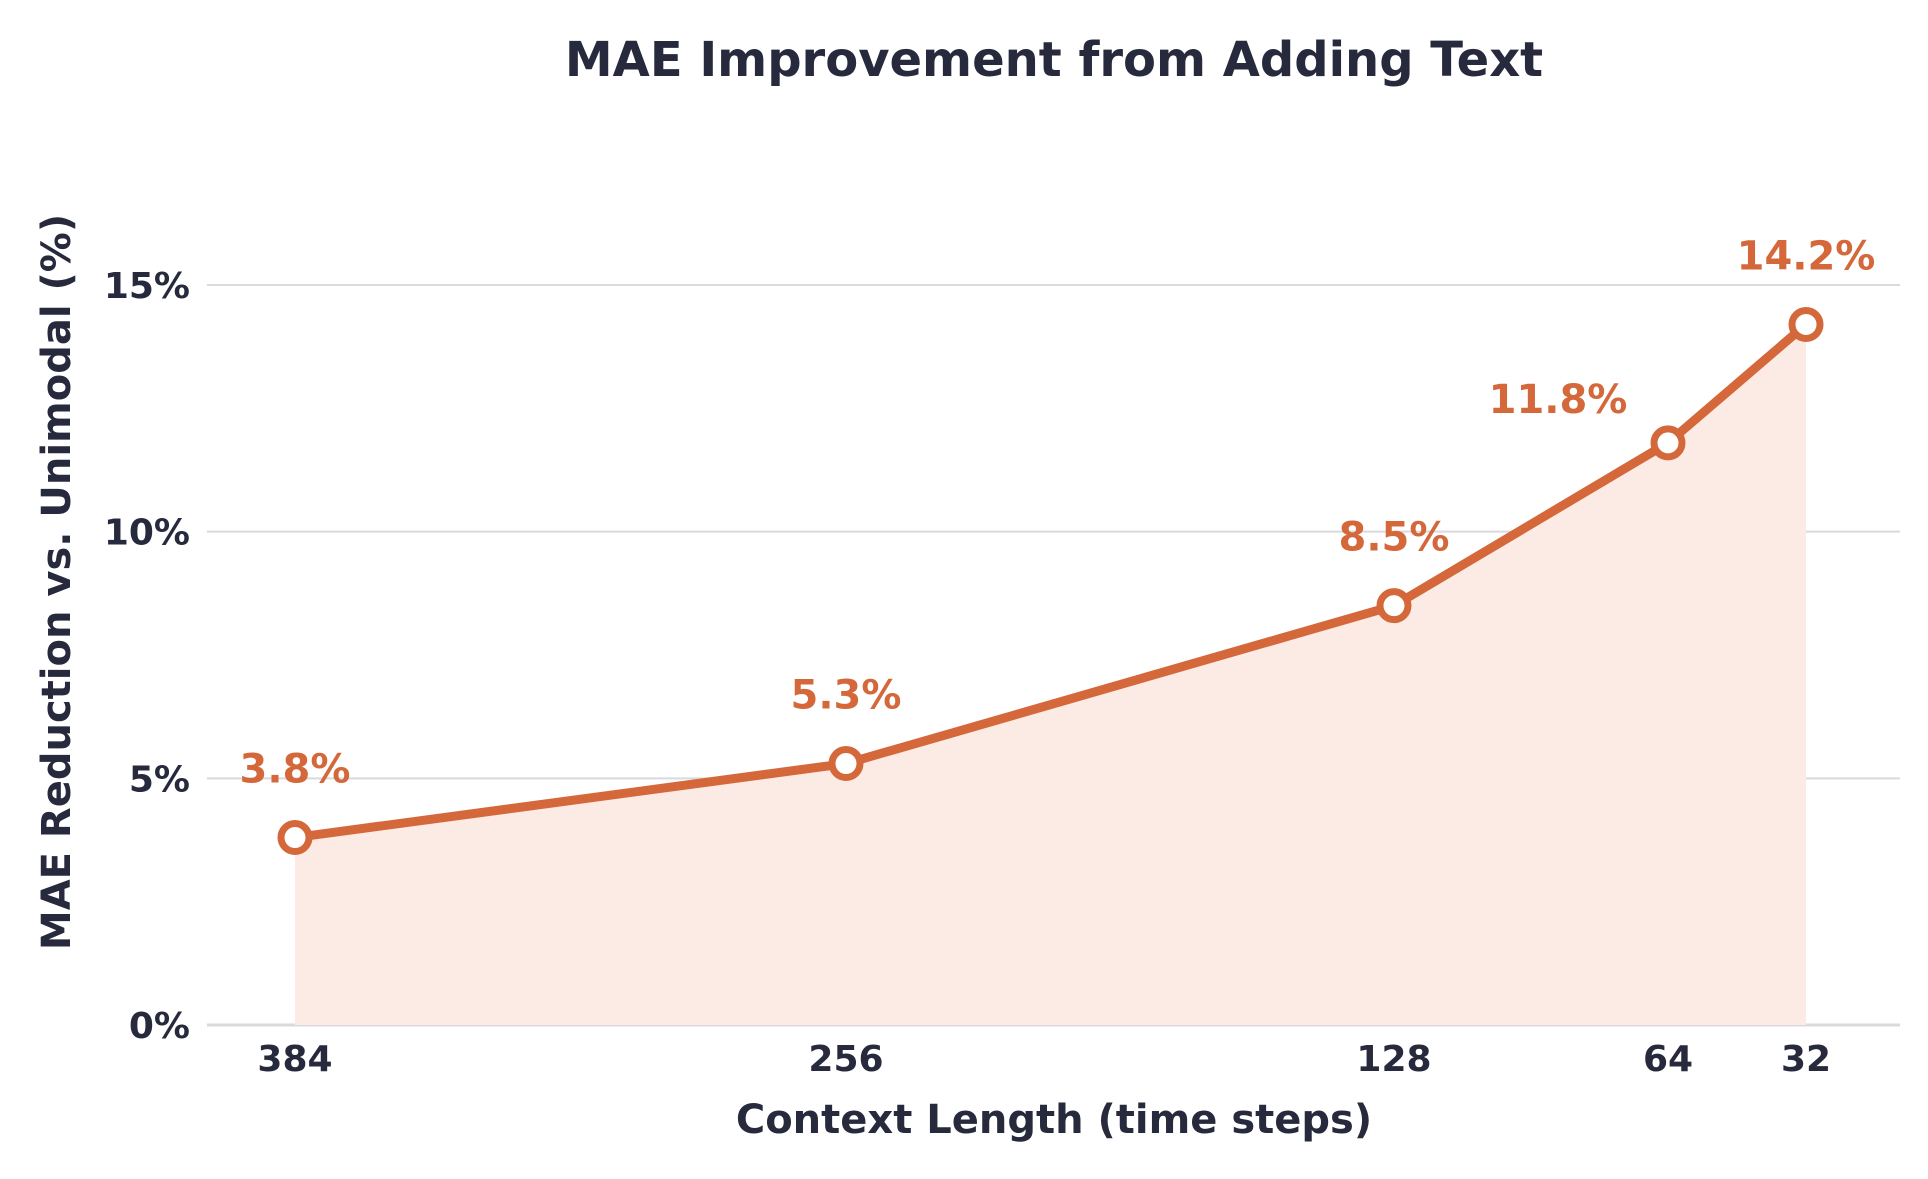  I want to click on x-tick-label: 384, so click(294, 1059).